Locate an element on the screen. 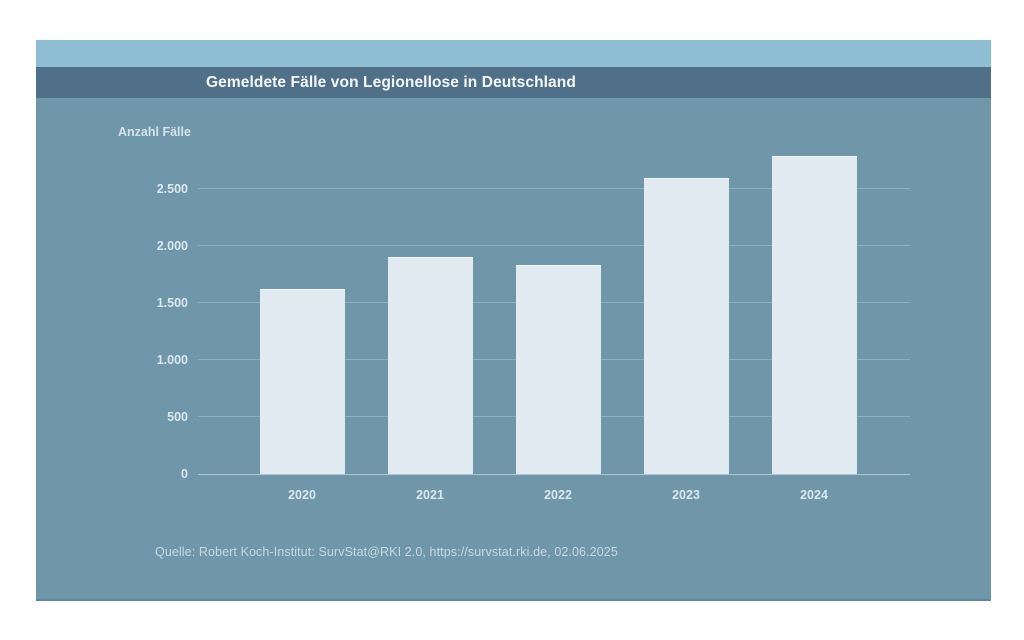 The width and height of the screenshot is (1024, 640). y-tick-label: 1.500 is located at coordinates (172, 302).